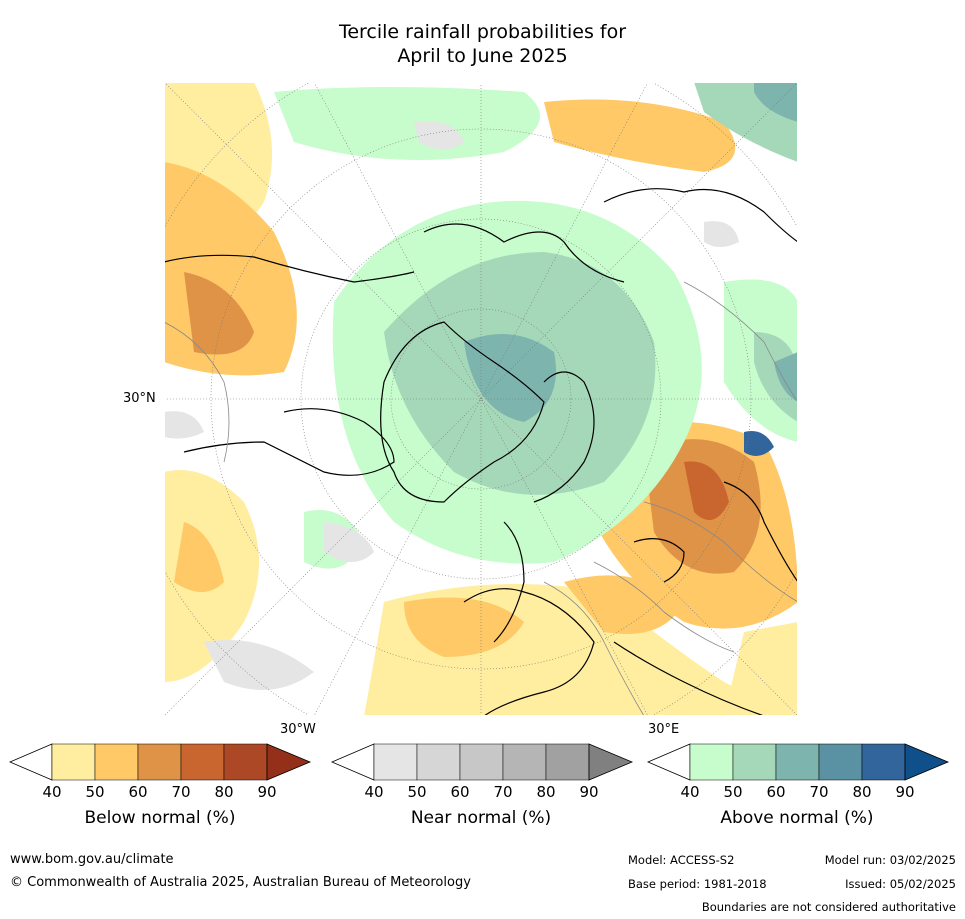  Describe the element at coordinates (160, 762) in the screenshot. I see `below-normal-colorbar` at that location.